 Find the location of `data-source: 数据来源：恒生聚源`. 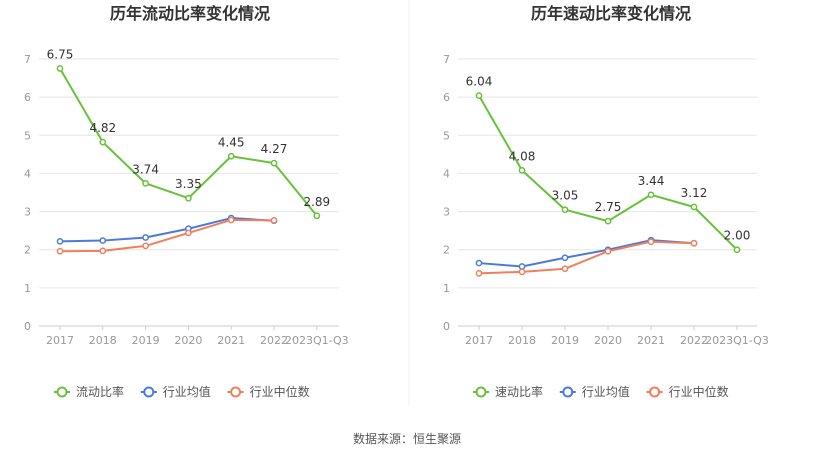

data-source: 数据来源：恒生聚源 is located at coordinates (407, 438).